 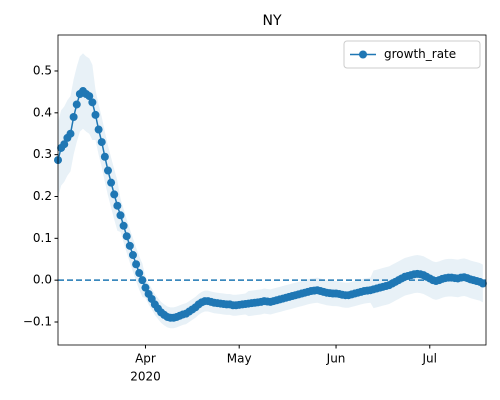 I want to click on x-tick-label: Jun, so click(x=336, y=359).